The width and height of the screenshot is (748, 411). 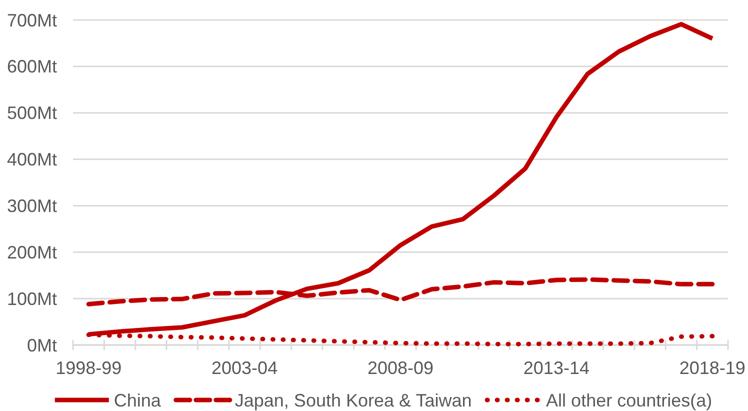 What do you see at coordinates (556, 368) in the screenshot?
I see `x-tick-label: 2013-14` at bounding box center [556, 368].